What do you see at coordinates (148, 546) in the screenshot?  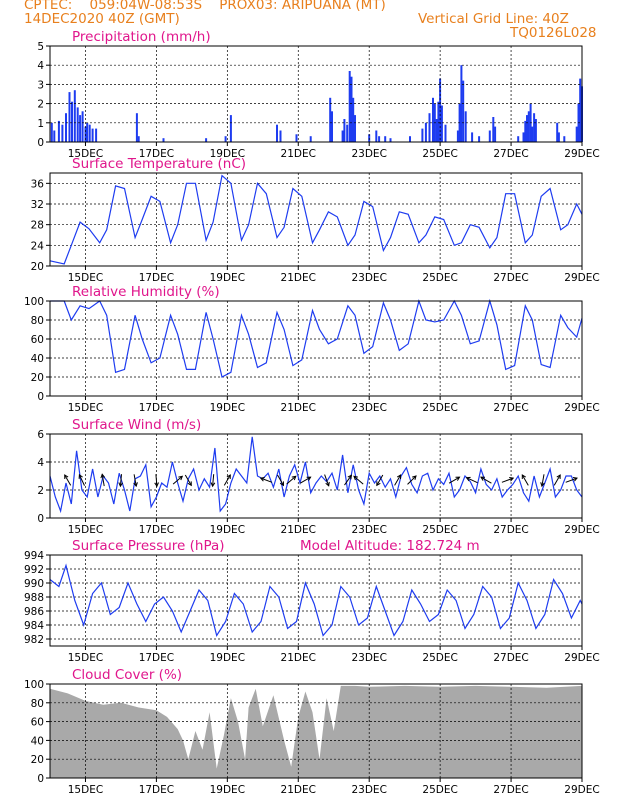 I see `panel-title-4: Surface Pressure (hPa)` at bounding box center [148, 546].